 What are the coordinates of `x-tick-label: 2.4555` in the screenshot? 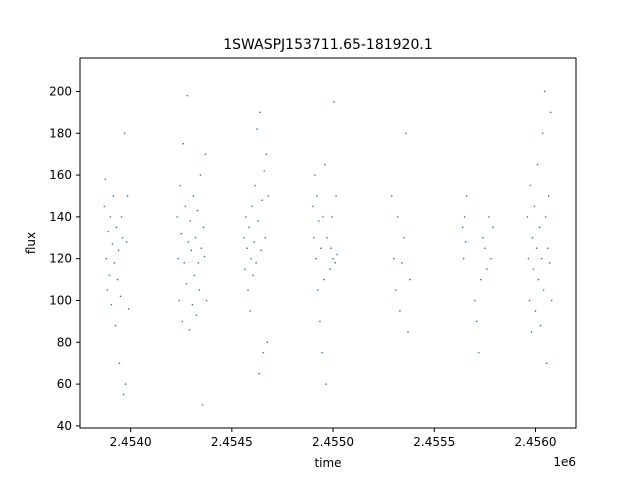 It's located at (434, 442).